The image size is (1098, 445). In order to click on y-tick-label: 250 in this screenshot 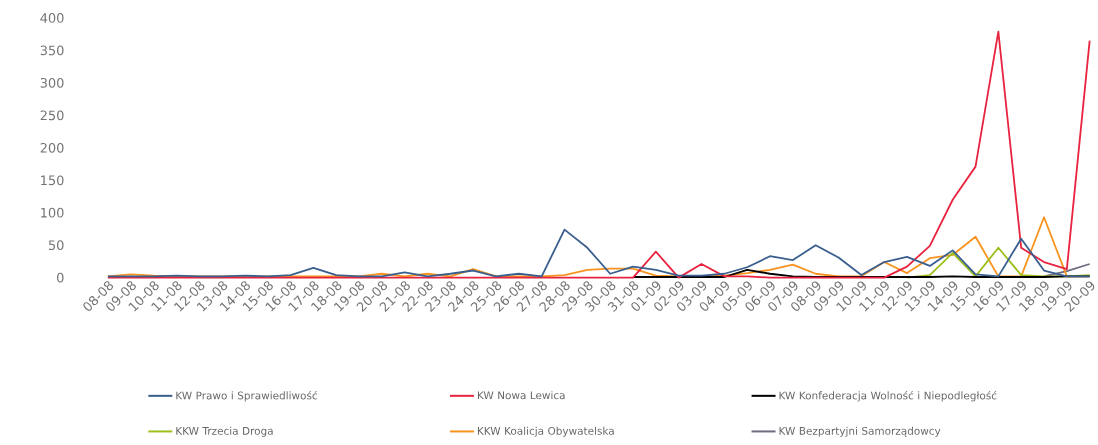, I will do `click(52, 115)`.